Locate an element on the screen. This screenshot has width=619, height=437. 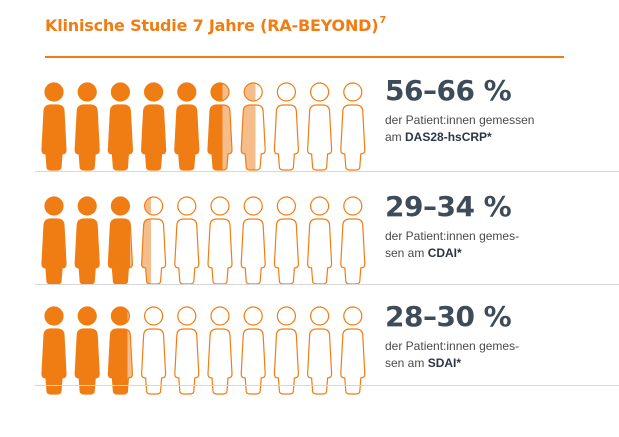
title-underline is located at coordinates (304, 57).